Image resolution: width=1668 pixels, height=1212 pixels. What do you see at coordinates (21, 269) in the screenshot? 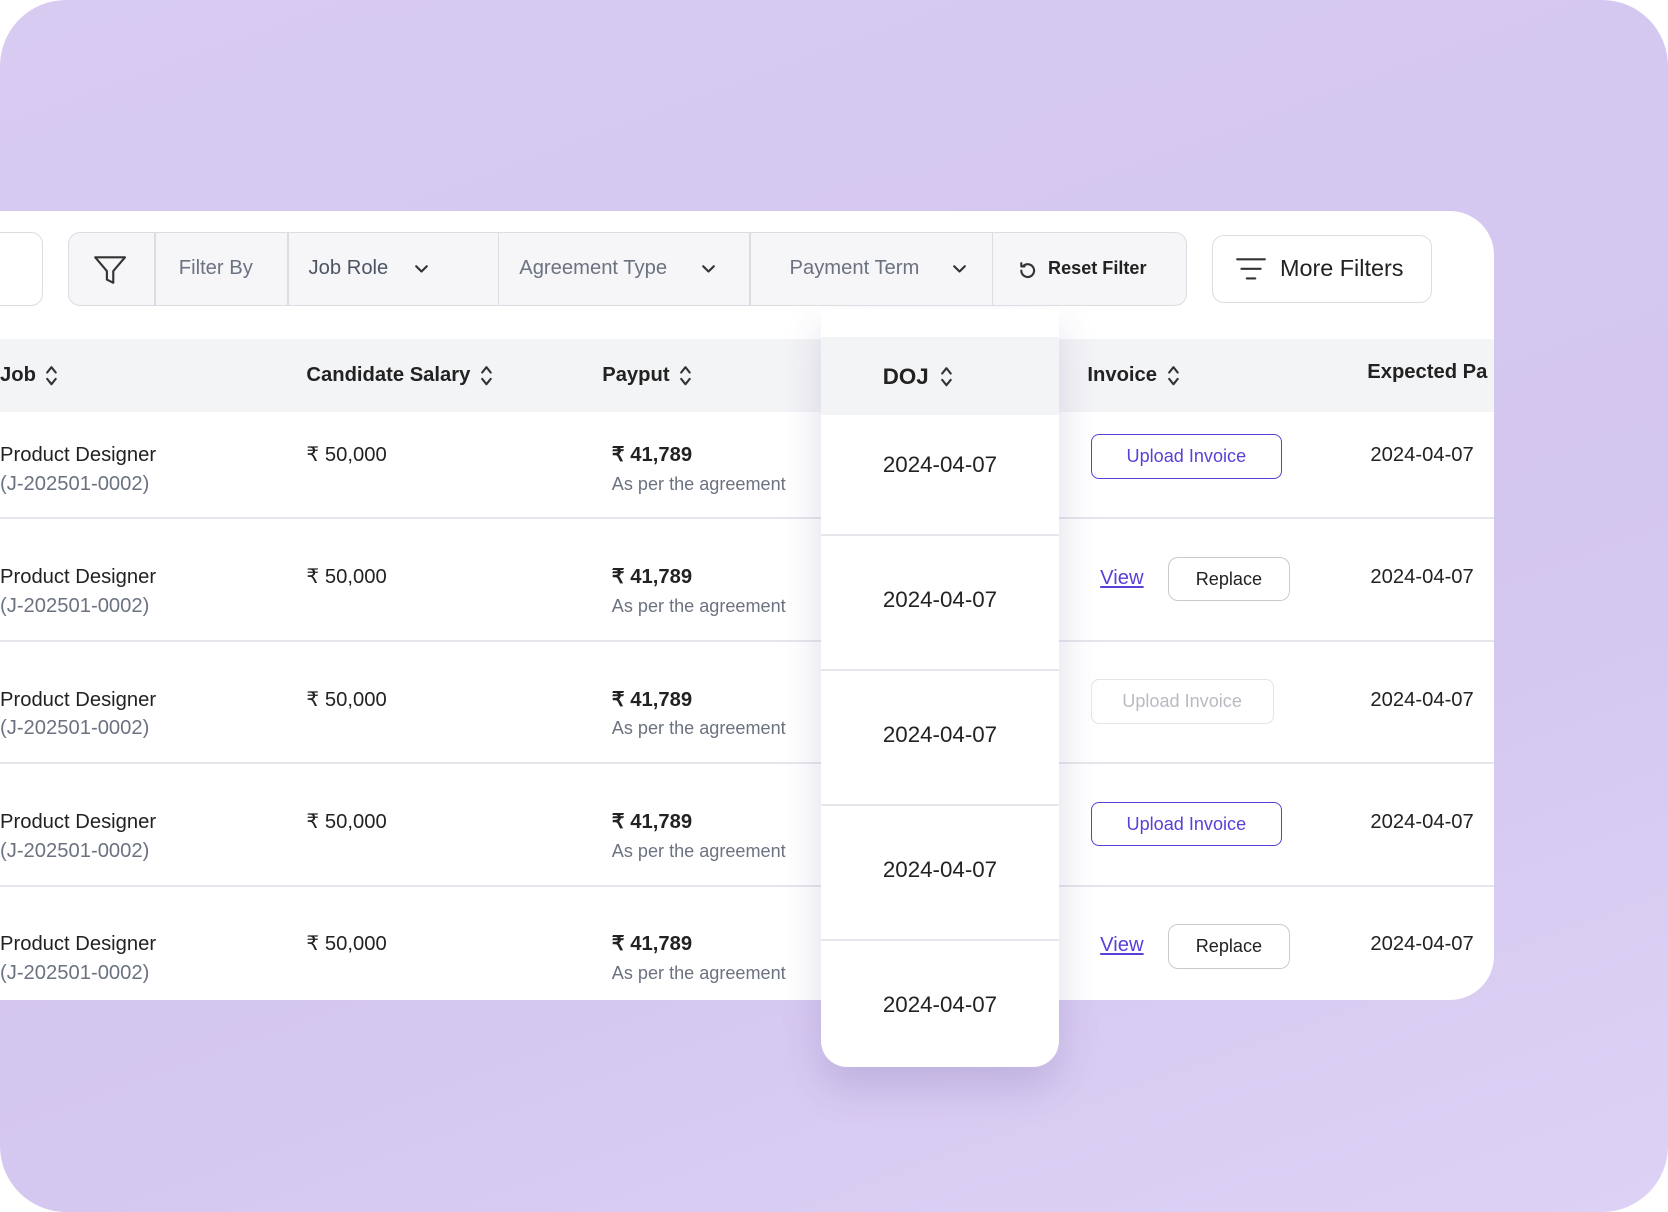
I see `search-box` at bounding box center [21, 269].